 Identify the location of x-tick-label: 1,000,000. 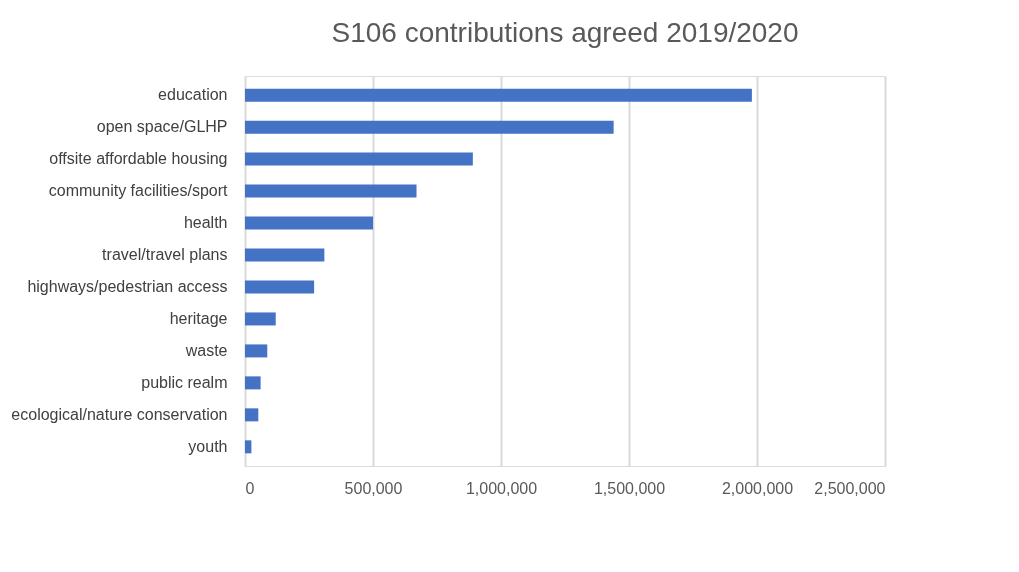
(501, 488).